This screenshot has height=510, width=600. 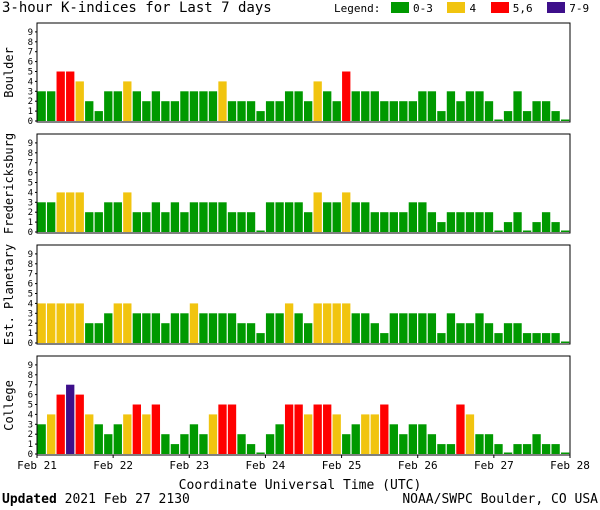 What do you see at coordinates (30, 386) in the screenshot?
I see `y-tick-label: 7` at bounding box center [30, 386].